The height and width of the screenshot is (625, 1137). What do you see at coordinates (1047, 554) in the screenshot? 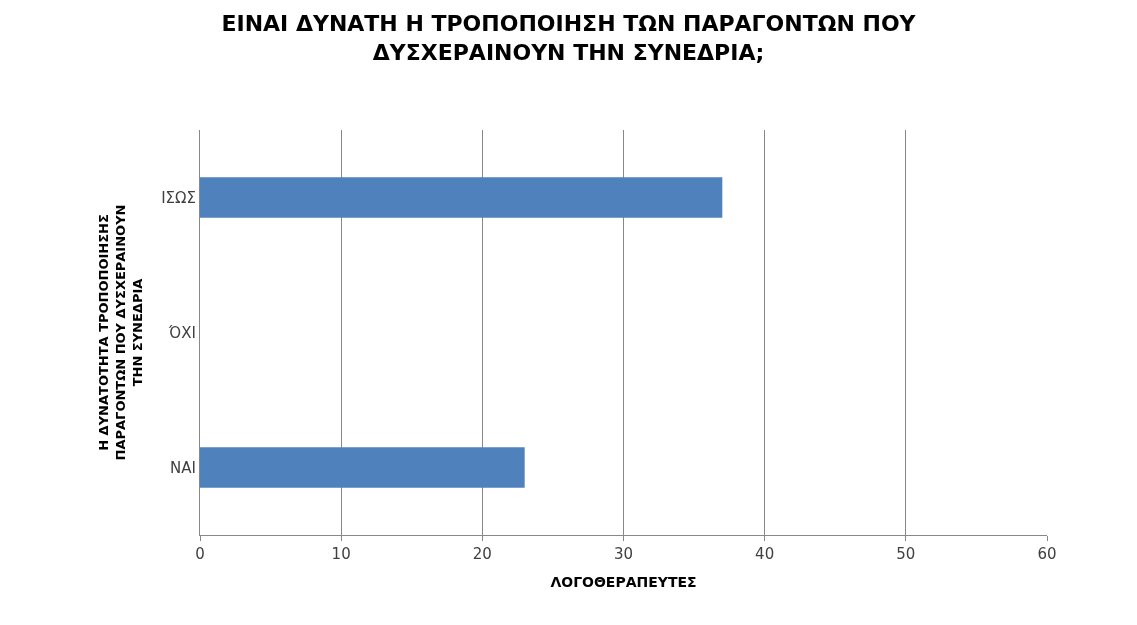
I see `x-tick-label: 60` at bounding box center [1047, 554].